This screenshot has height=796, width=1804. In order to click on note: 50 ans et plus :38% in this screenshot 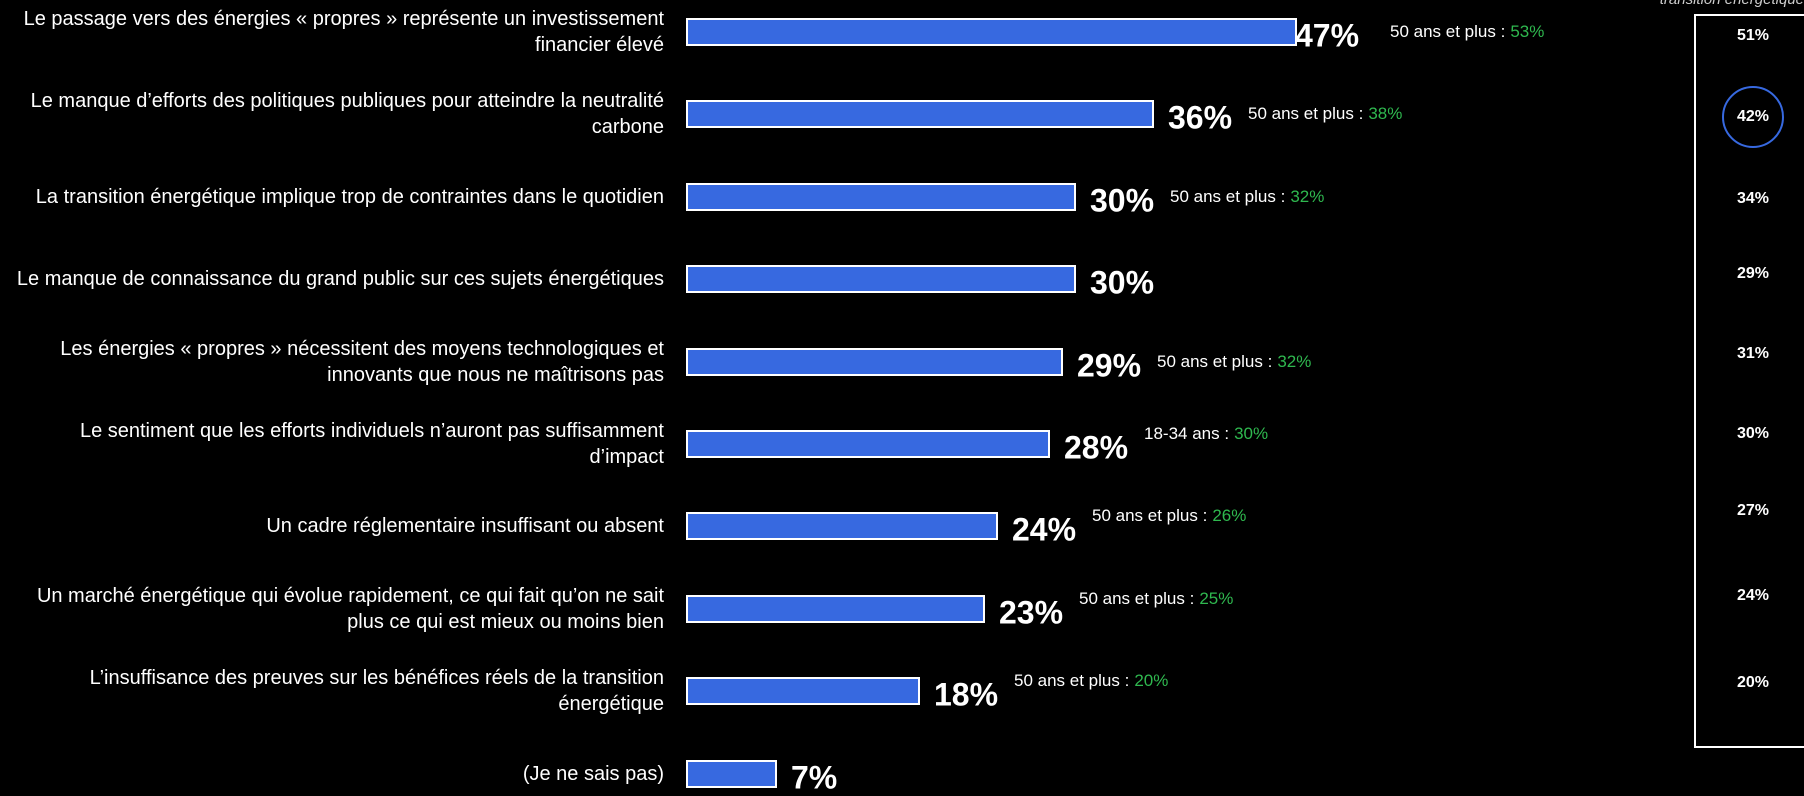, I will do `click(1325, 114)`.